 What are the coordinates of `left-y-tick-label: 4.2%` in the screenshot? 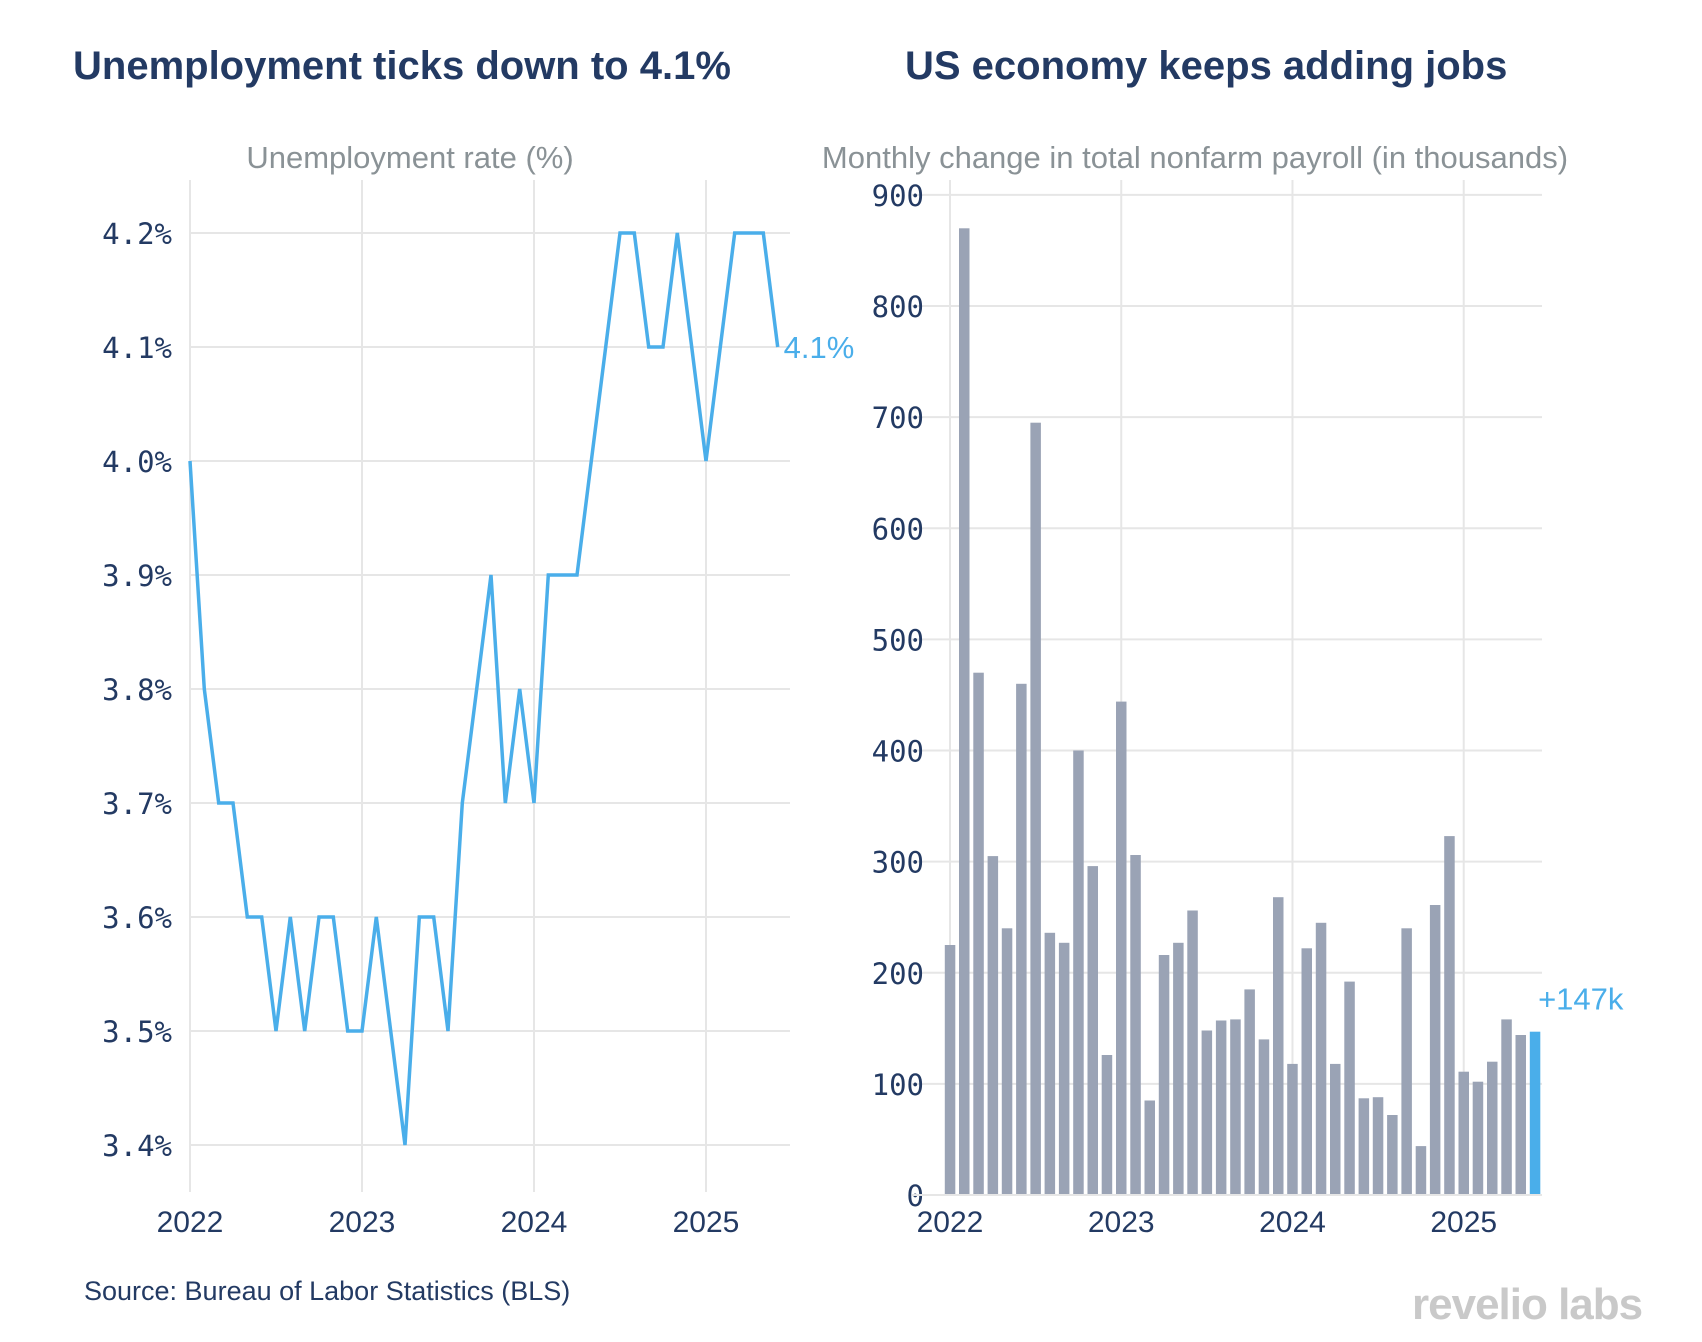 It's located at (137, 234).